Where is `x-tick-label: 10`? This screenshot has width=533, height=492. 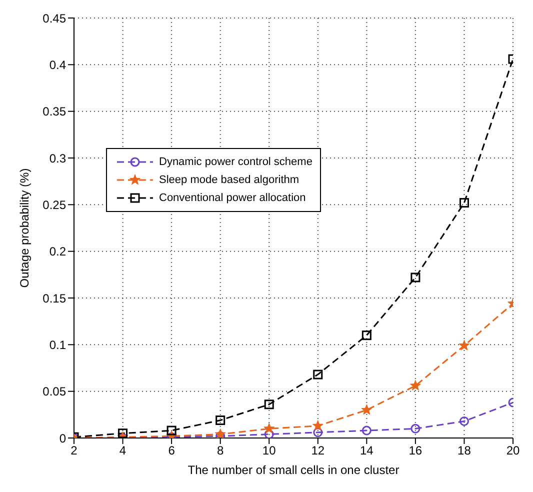 x-tick-label: 10 is located at coordinates (269, 451).